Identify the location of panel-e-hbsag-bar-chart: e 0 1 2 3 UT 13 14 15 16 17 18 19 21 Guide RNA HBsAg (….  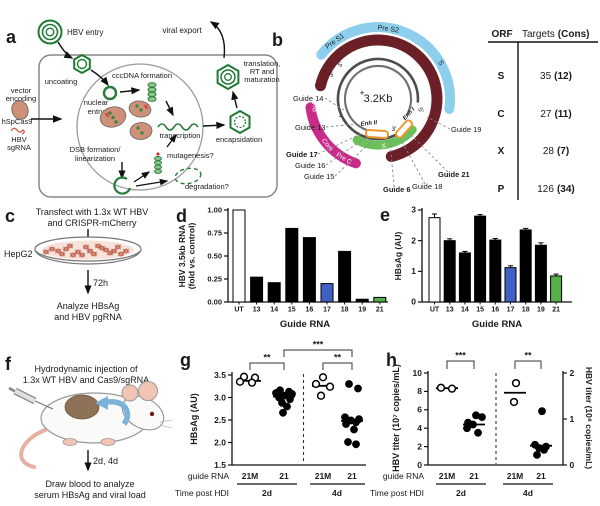
(476, 267).